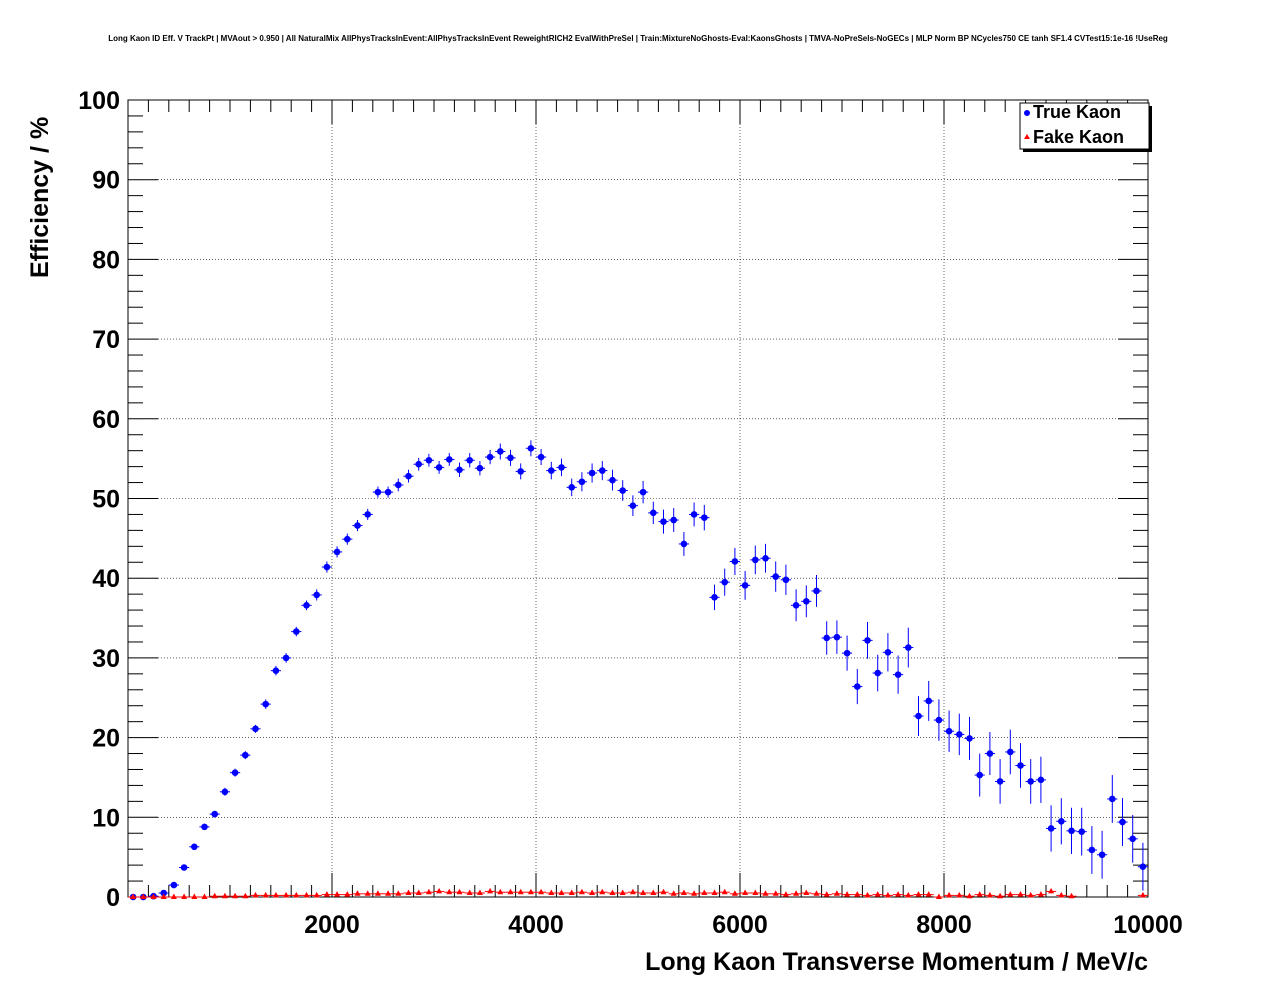 The height and width of the screenshot is (996, 1276). I want to click on series-fake-kaon, so click(638, 893).